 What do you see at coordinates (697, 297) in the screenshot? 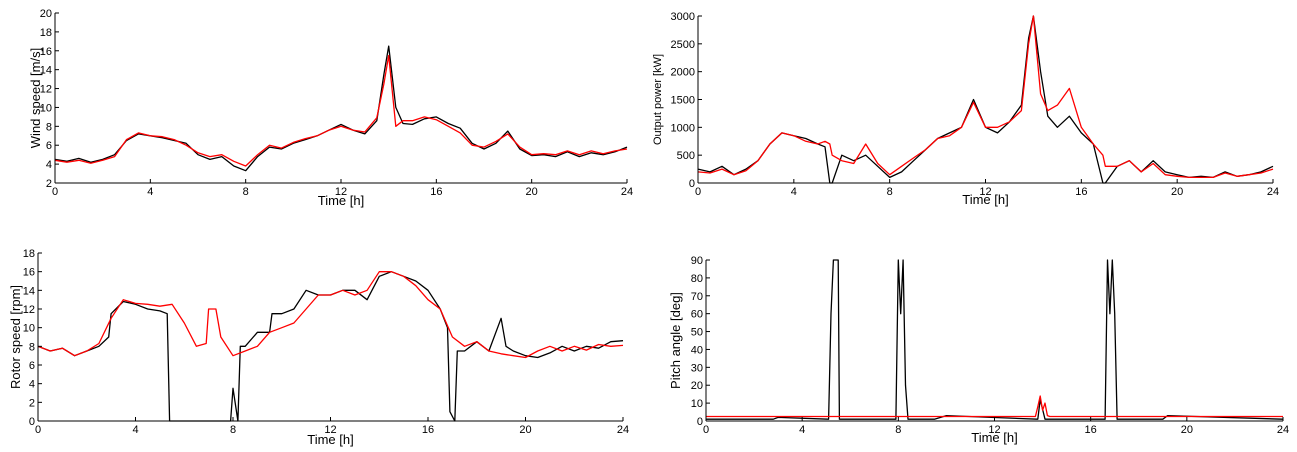
I see `y-tick-label: 70` at bounding box center [697, 297].